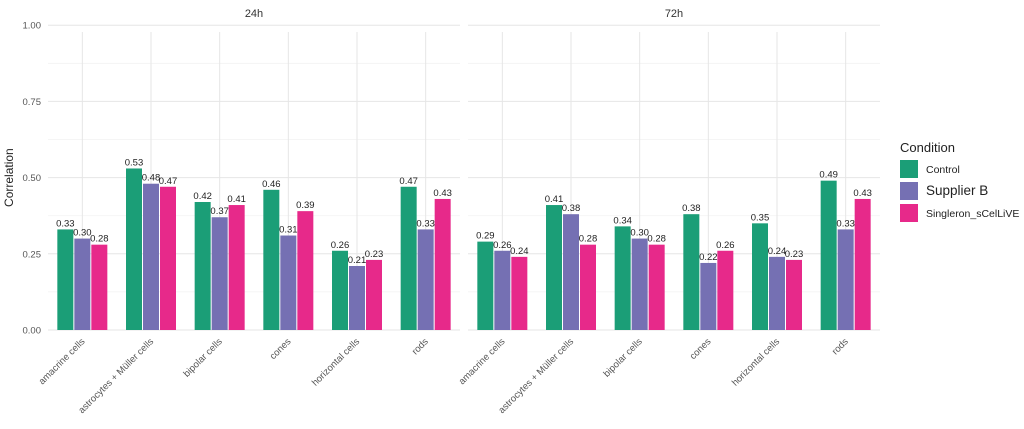  What do you see at coordinates (134, 162) in the screenshot?
I see `data-label: 0.53` at bounding box center [134, 162].